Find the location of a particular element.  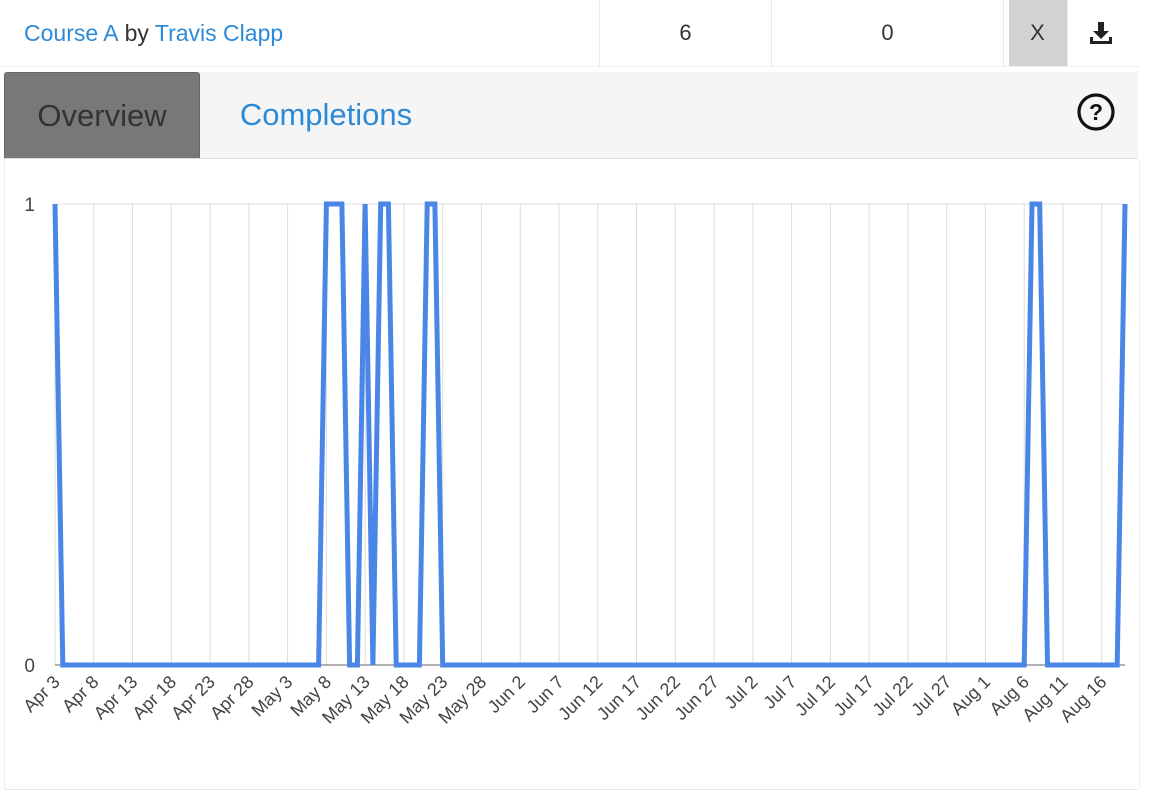

count-cell-2: 0 is located at coordinates (888, 33).